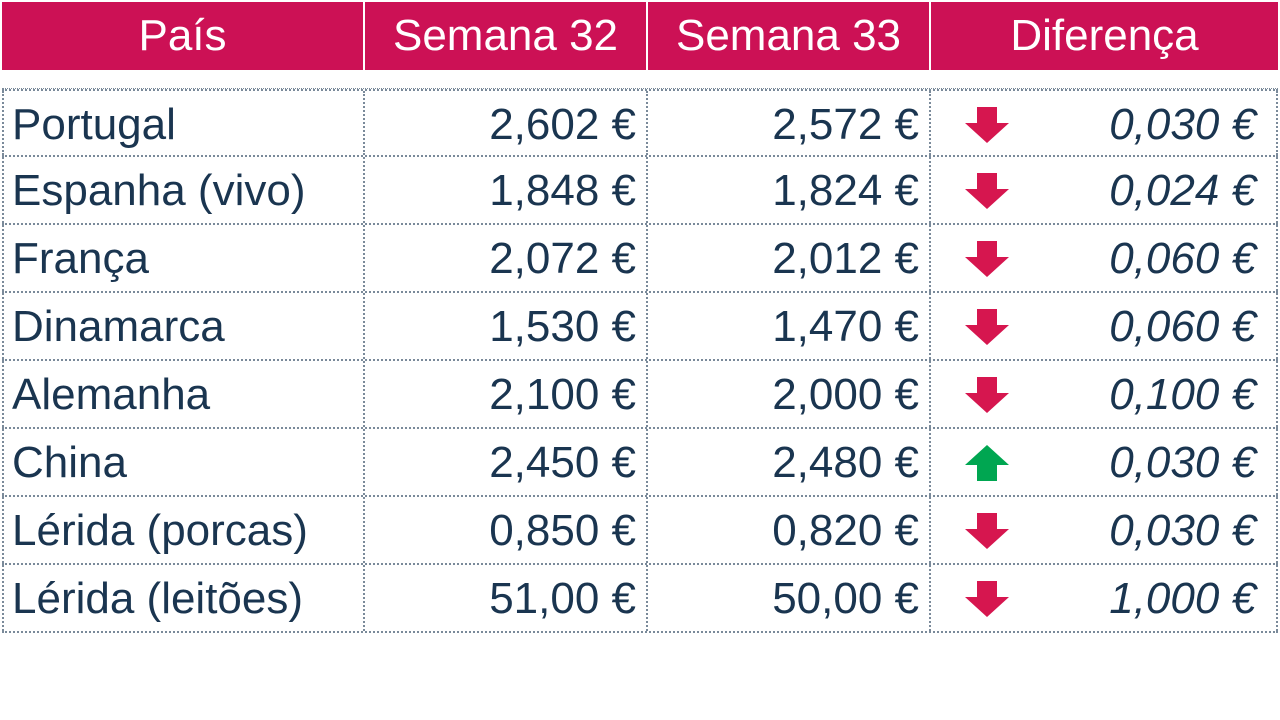 This screenshot has height=720, width=1280. I want to click on country-cell: Portugal, so click(183, 123).